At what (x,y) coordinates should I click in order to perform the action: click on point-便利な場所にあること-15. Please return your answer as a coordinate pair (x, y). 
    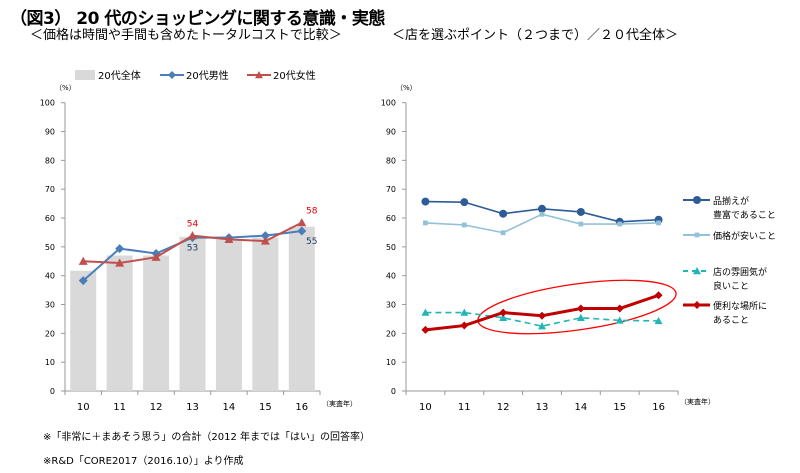
    Looking at the image, I should click on (619, 308).